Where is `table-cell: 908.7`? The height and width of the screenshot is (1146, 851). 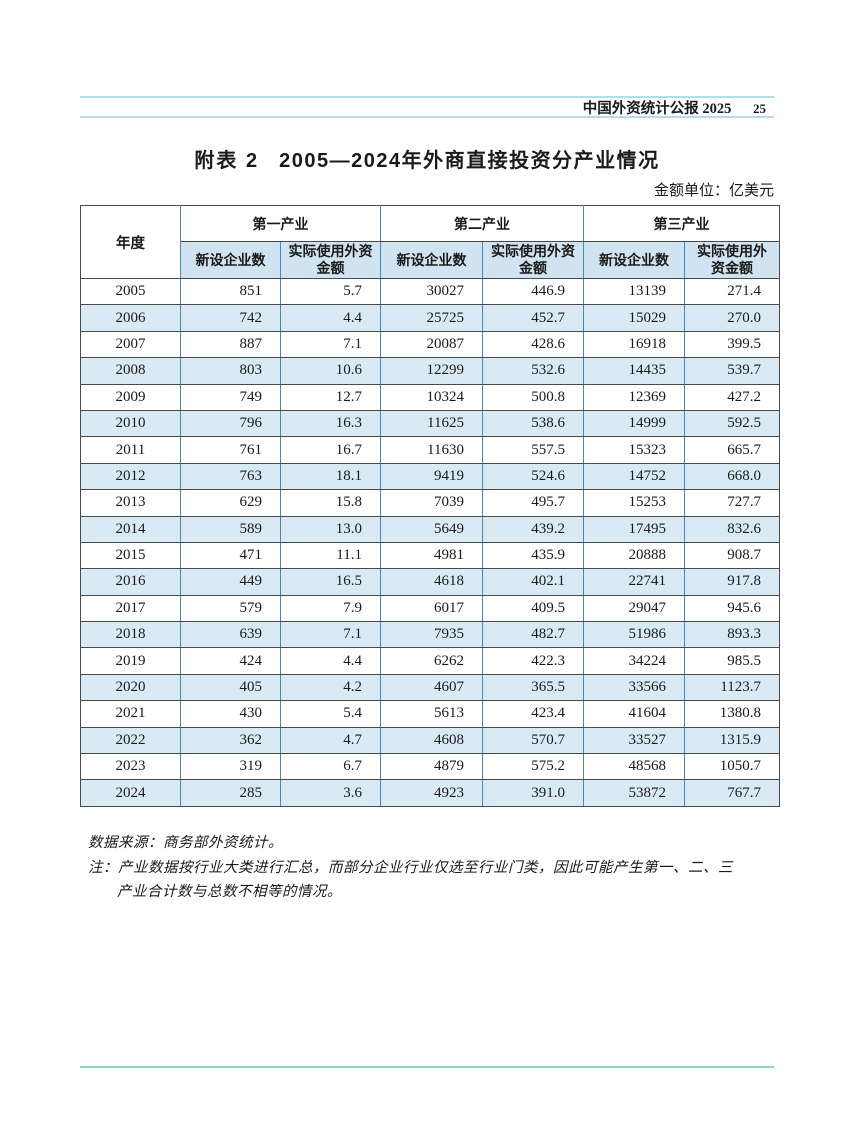
table-cell: 908.7 is located at coordinates (732, 555).